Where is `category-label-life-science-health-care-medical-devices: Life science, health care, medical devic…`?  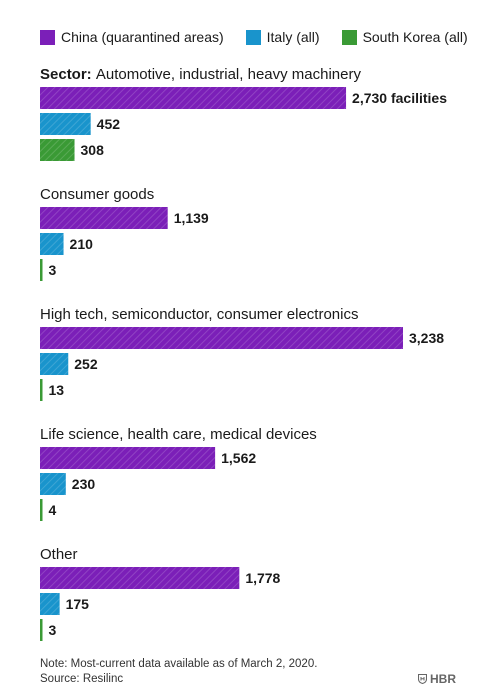
category-label-life-science-health-care-medical-devices: Life science, health care, medical devic… is located at coordinates (178, 434).